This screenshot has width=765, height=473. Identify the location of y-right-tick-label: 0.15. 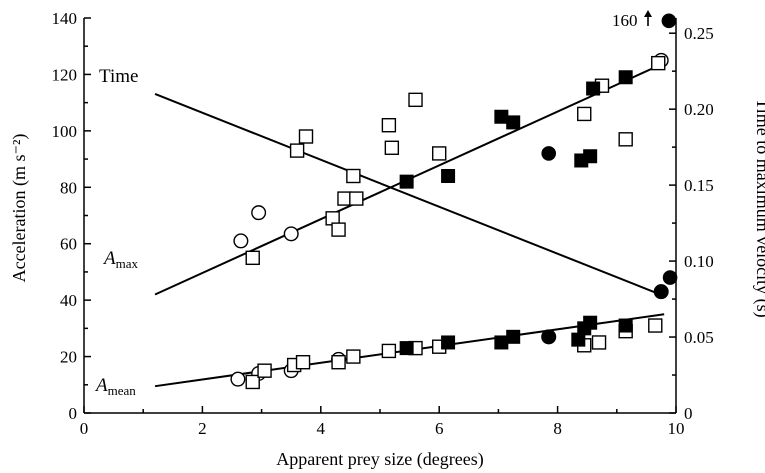
(699, 185).